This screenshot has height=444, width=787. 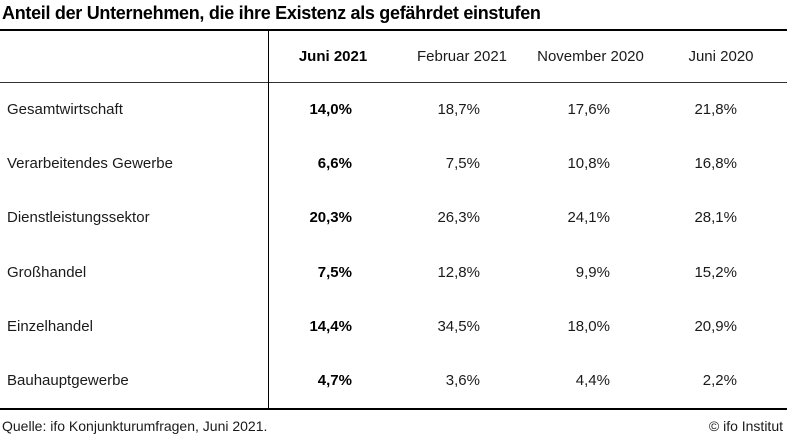 I want to click on cell-value: 34,5%, so click(x=458, y=326).